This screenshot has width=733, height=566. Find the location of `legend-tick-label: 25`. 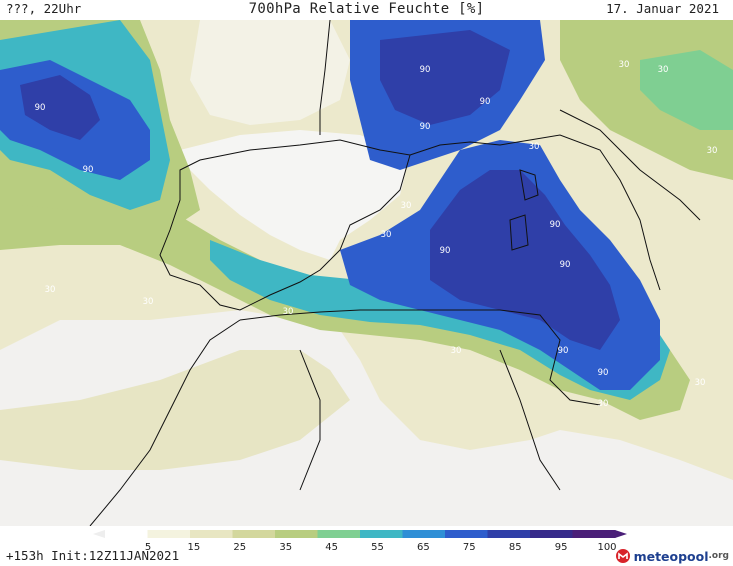

legend-tick-label: 25 is located at coordinates (239, 547).